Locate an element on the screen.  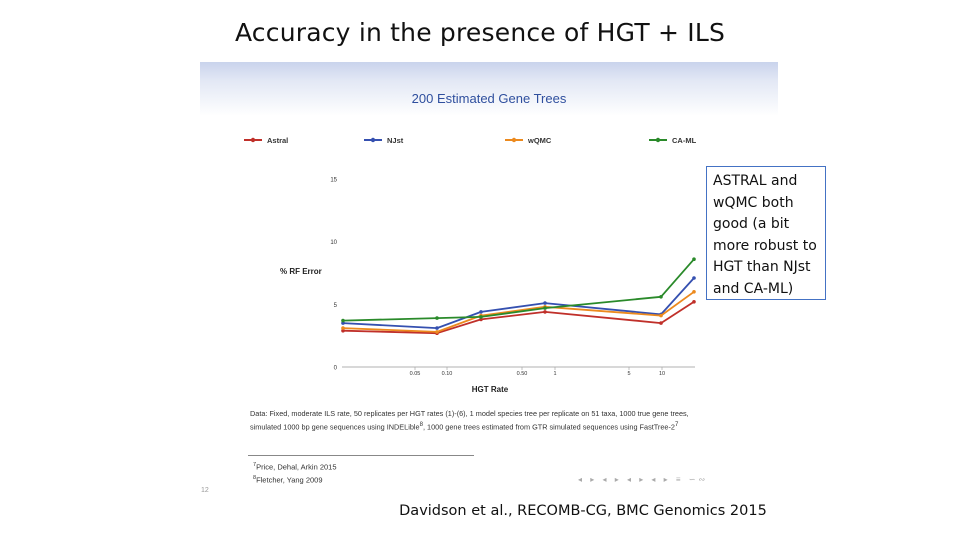
beamer-nav-icons: ◂ ▸ ◂ ▸ ◂ ▸ ◂ ▸ ≡ ∽∾ is located at coordinates (643, 479).